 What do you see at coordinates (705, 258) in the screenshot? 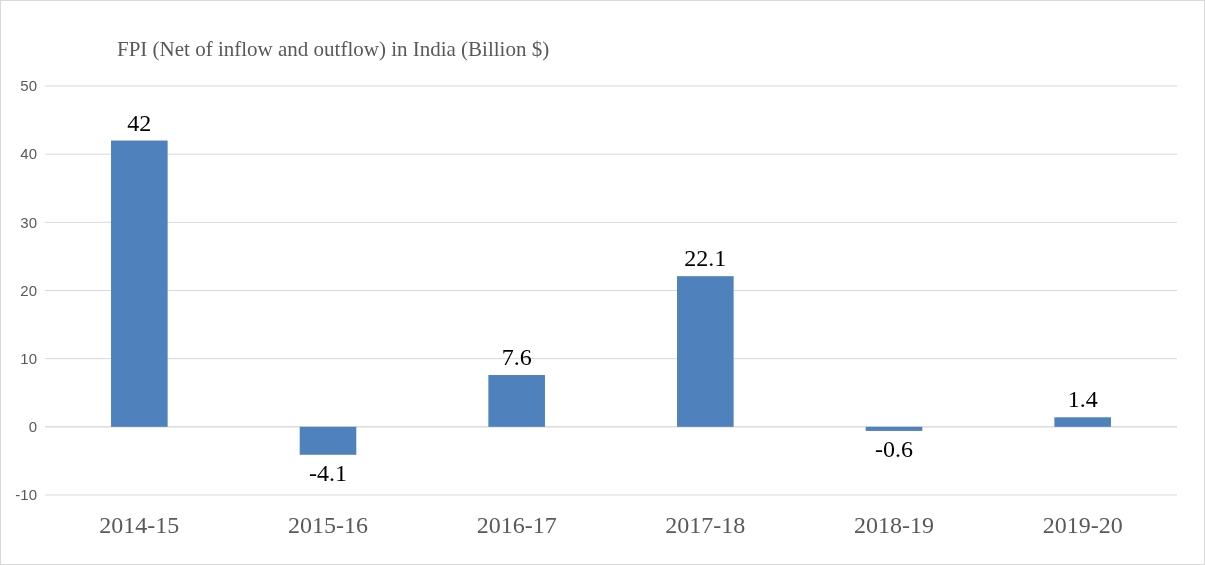
I see `data-label: 22.1` at bounding box center [705, 258].